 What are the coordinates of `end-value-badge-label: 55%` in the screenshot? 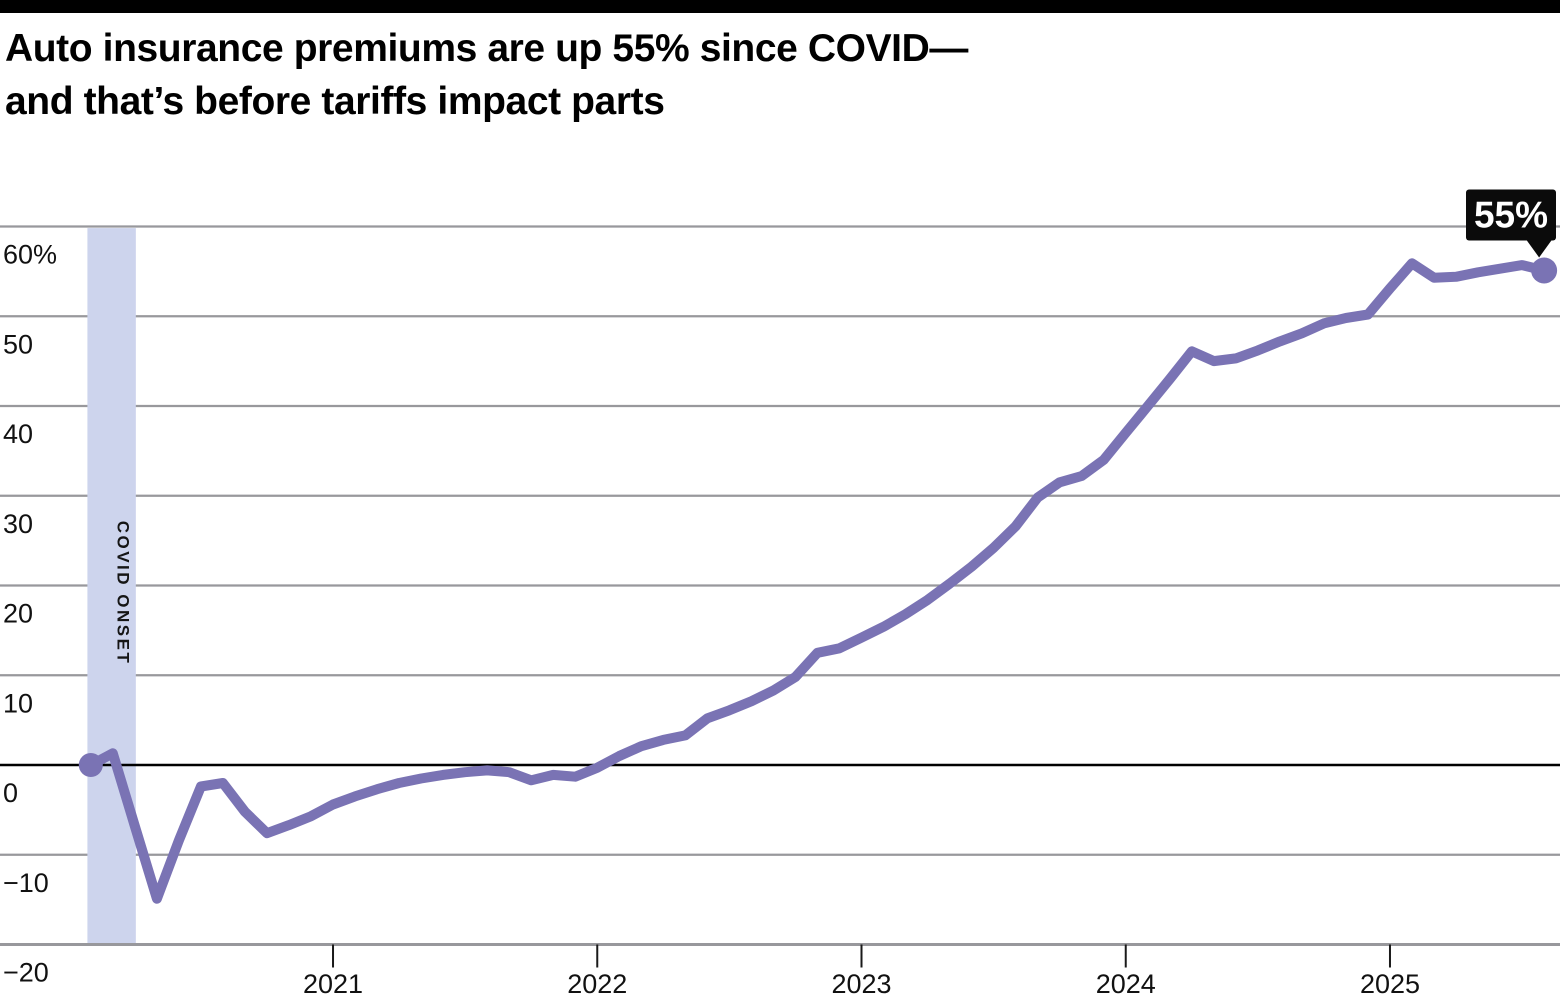 It's located at (1511, 214).